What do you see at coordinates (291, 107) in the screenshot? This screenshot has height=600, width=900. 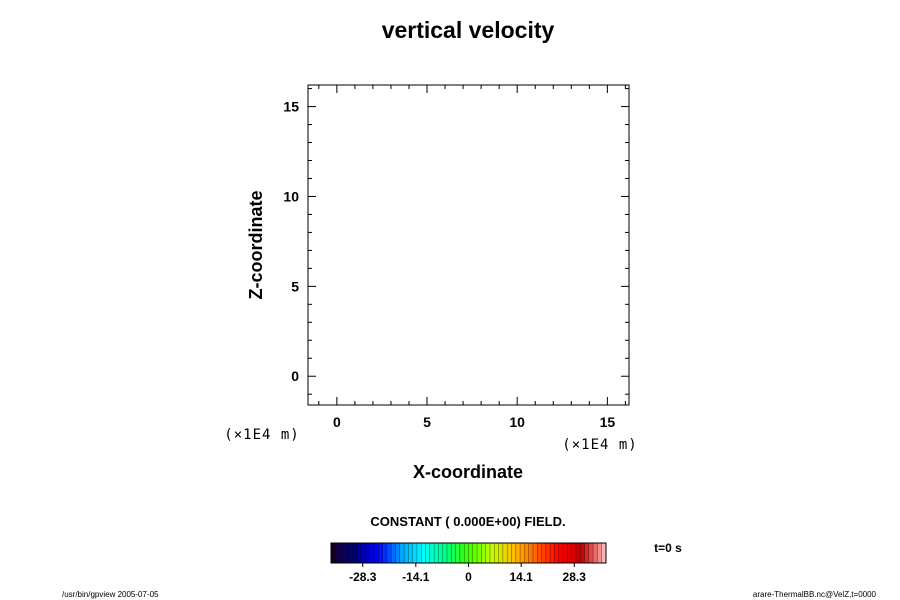 I see `y-tick-label: 15` at bounding box center [291, 107].